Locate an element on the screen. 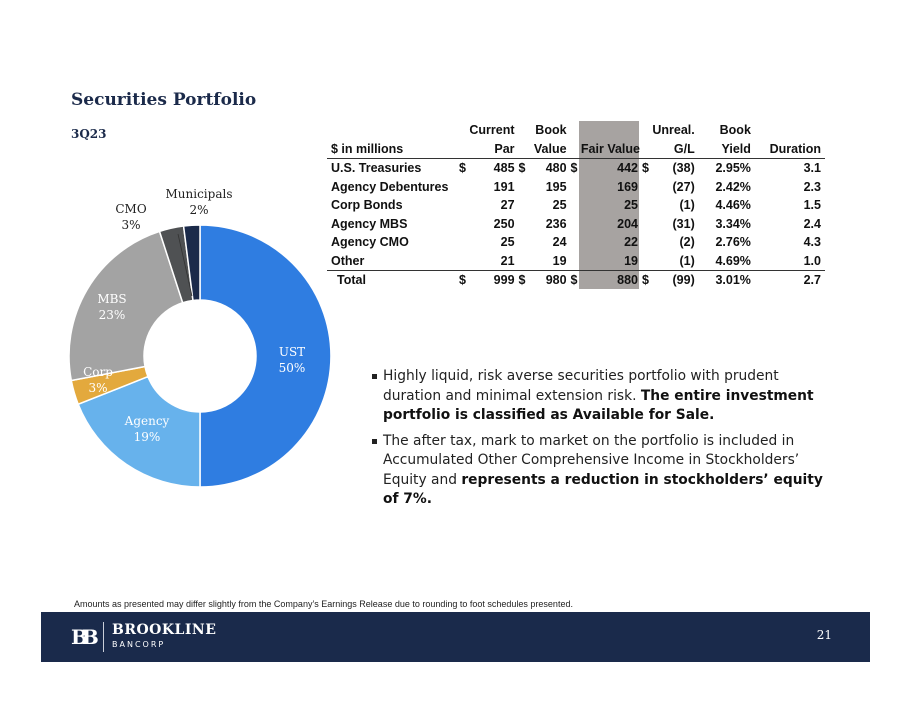  brand-subname: BANCORP is located at coordinates (139, 644).